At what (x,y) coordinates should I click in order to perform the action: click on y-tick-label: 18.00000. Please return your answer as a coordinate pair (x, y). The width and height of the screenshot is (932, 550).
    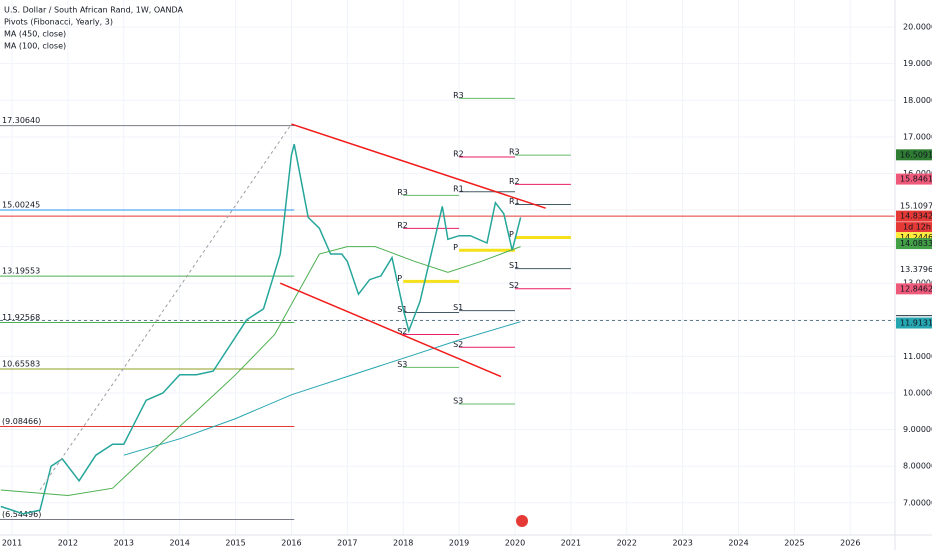
    Looking at the image, I should click on (917, 100).